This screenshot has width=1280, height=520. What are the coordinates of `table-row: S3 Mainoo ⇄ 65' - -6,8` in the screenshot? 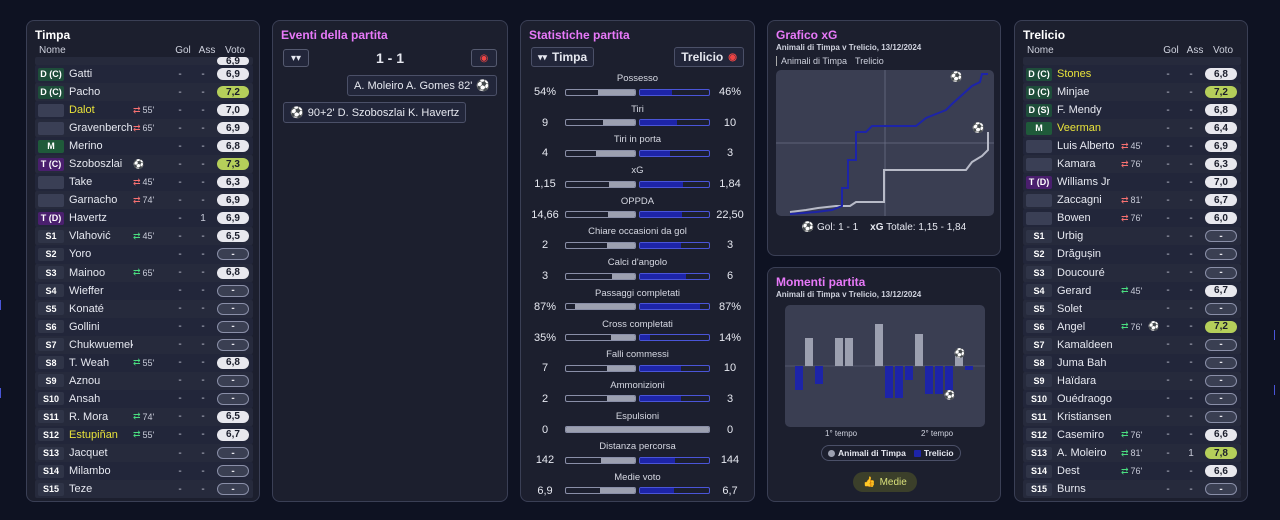 It's located at (144, 272).